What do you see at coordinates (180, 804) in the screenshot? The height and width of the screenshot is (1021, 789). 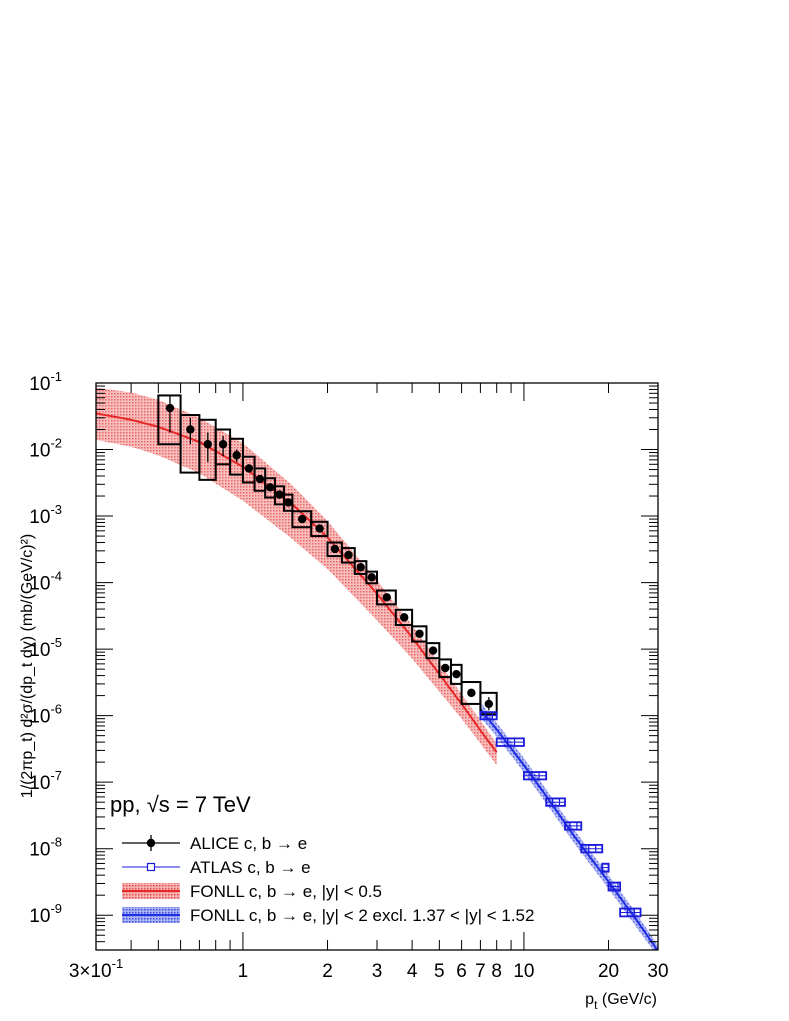 I see `energy-annotation: pp, √s = 7 TeV` at bounding box center [180, 804].